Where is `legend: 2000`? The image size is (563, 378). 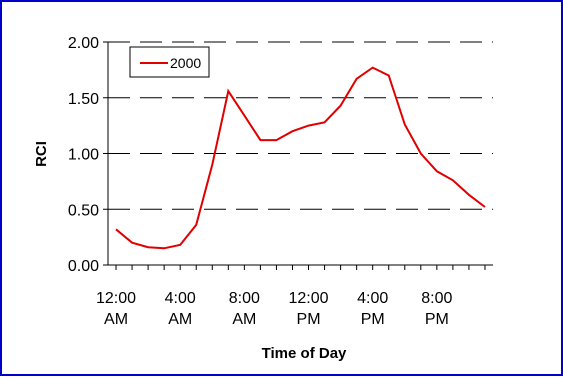 legend: 2000 is located at coordinates (169, 62).